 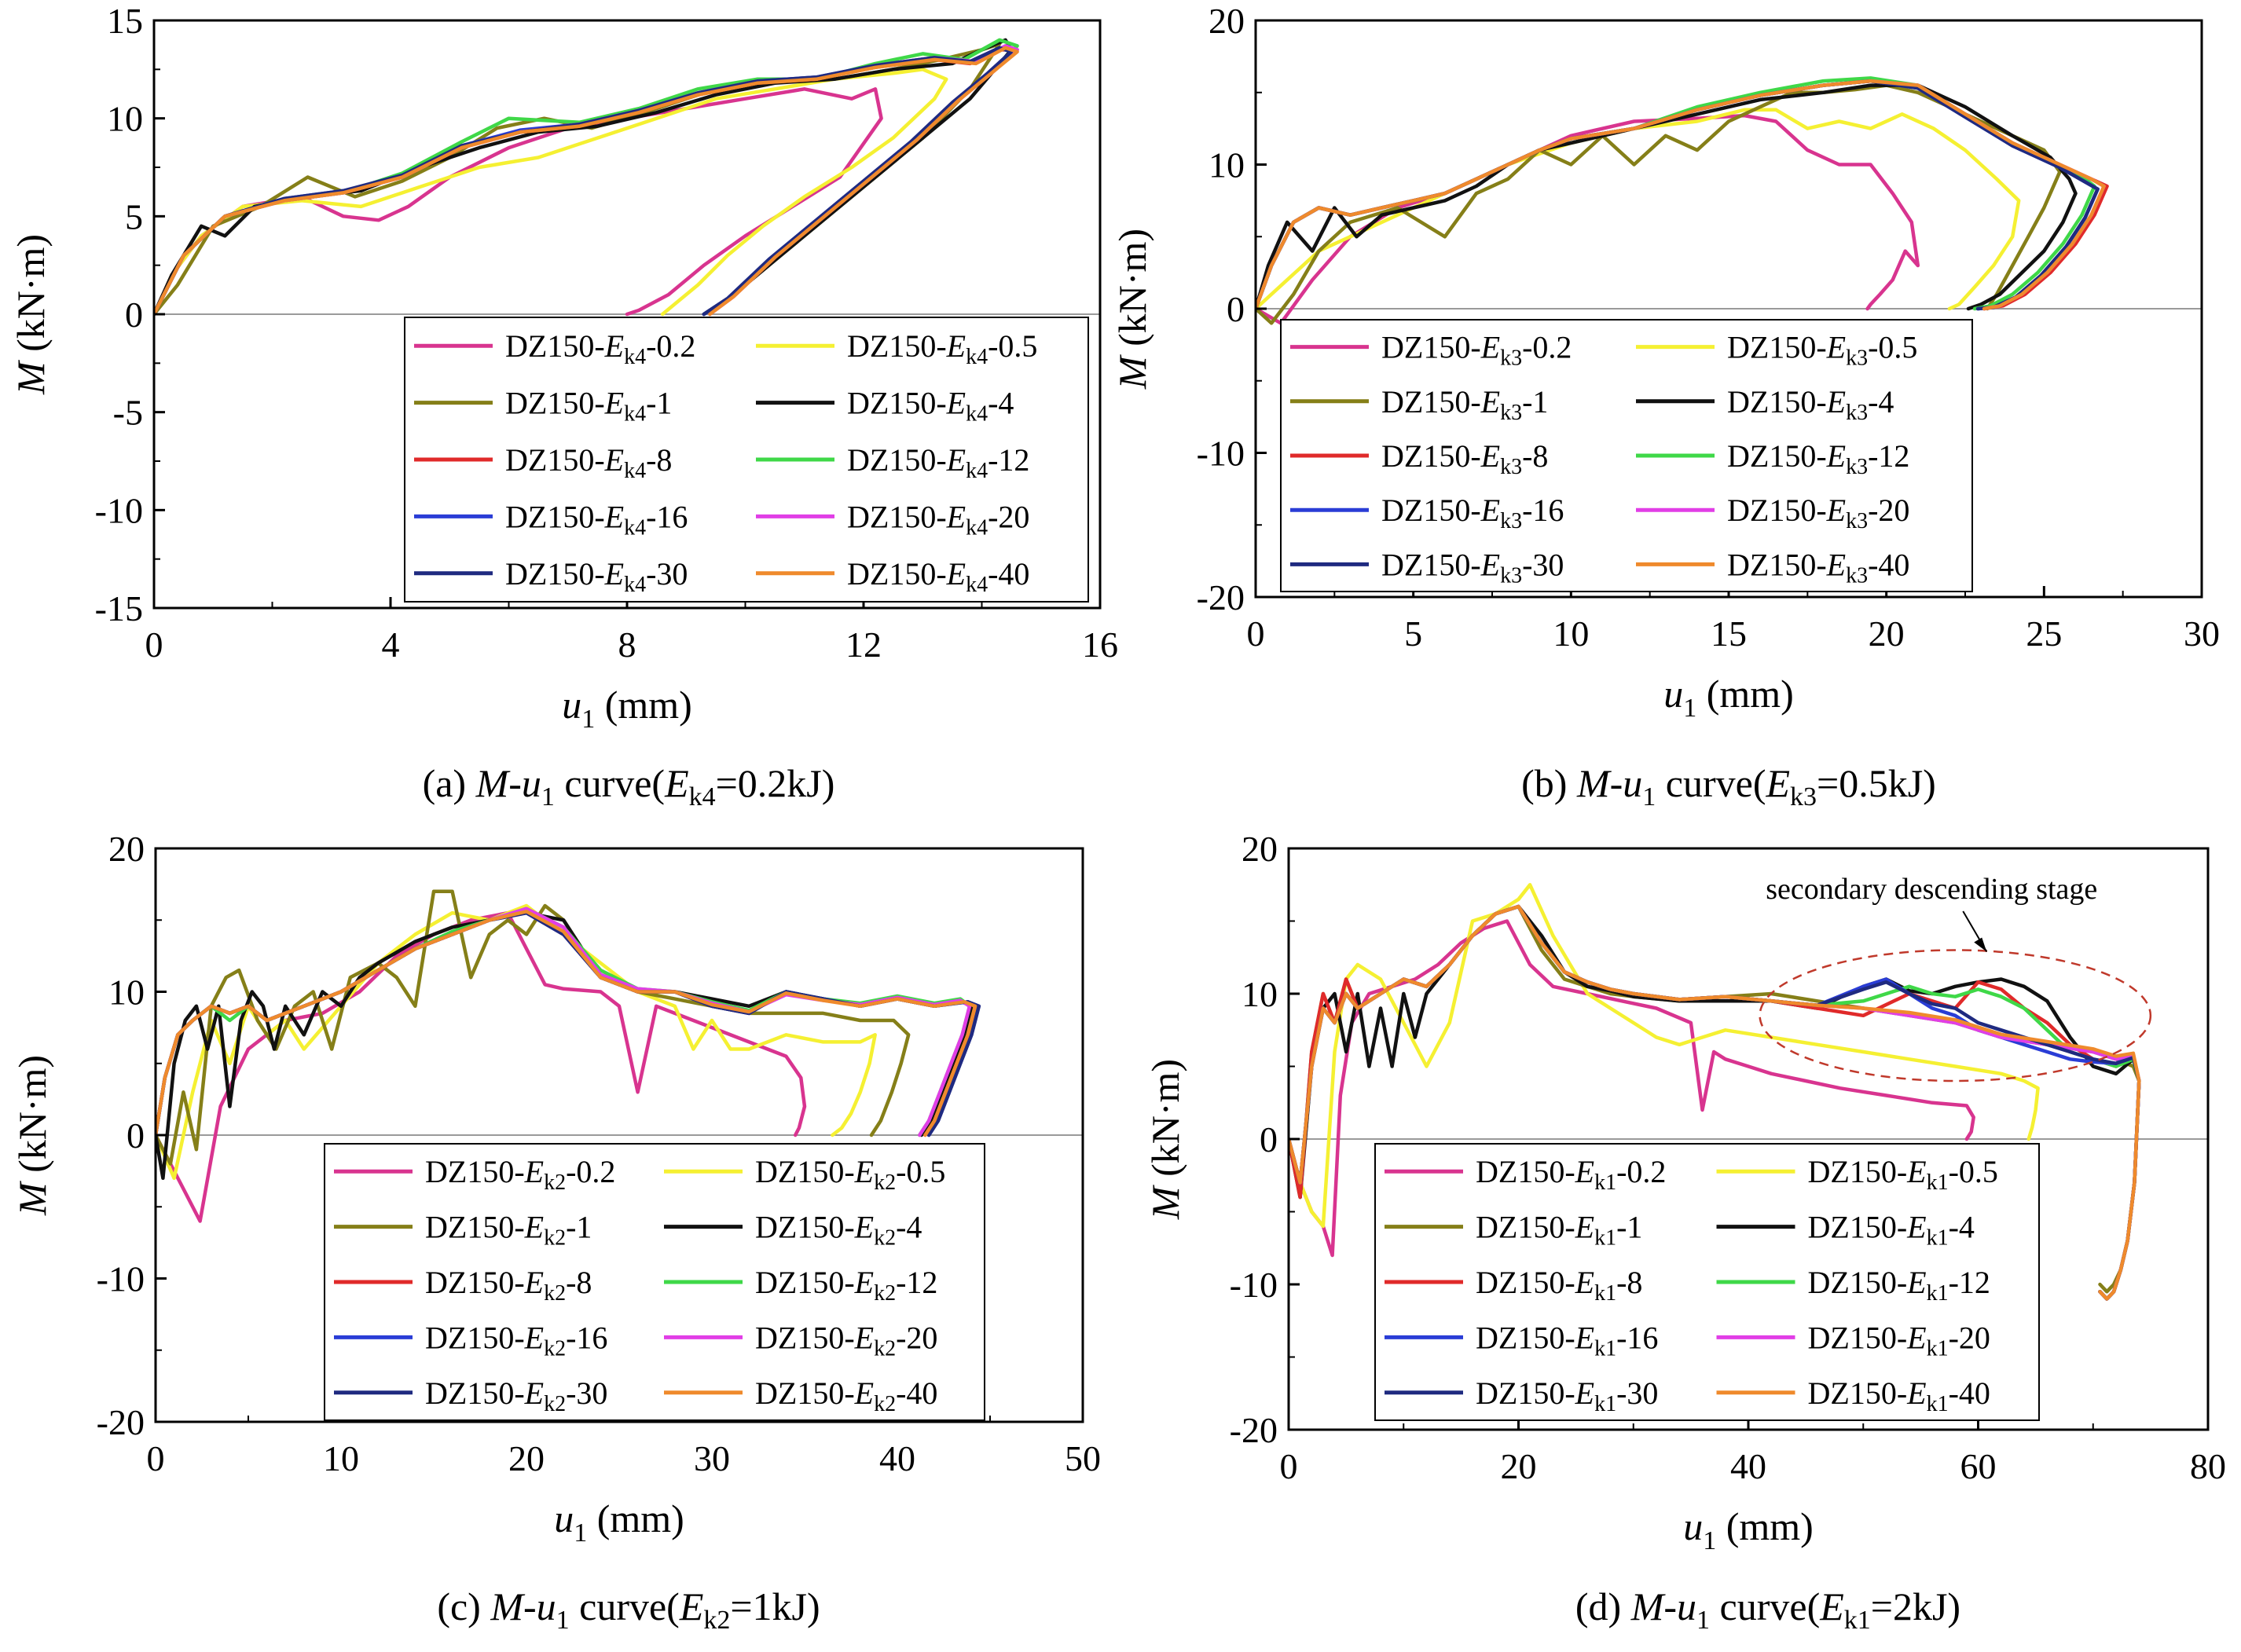 What do you see at coordinates (128, 413) in the screenshot?
I see `y-tick-label: -5` at bounding box center [128, 413].